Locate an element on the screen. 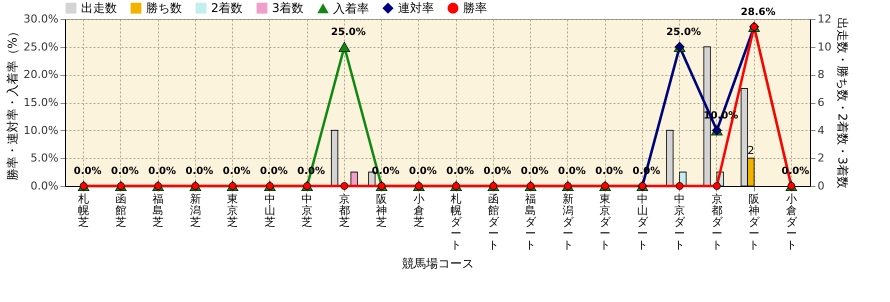 Image resolution: width=890 pixels, height=302 pixels. y-tick-label: 5.0% is located at coordinates (44, 158).